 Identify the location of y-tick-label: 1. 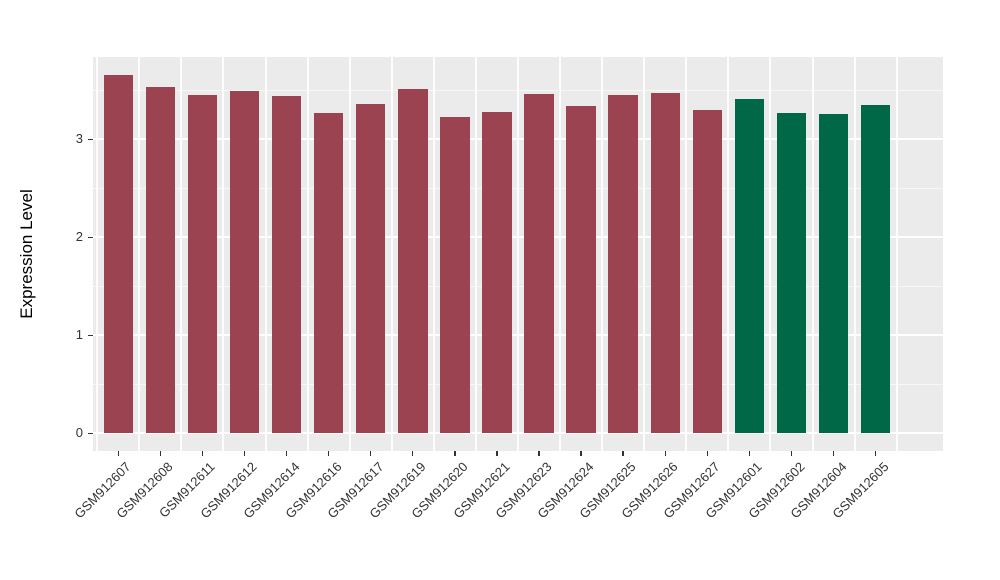
(79, 335).